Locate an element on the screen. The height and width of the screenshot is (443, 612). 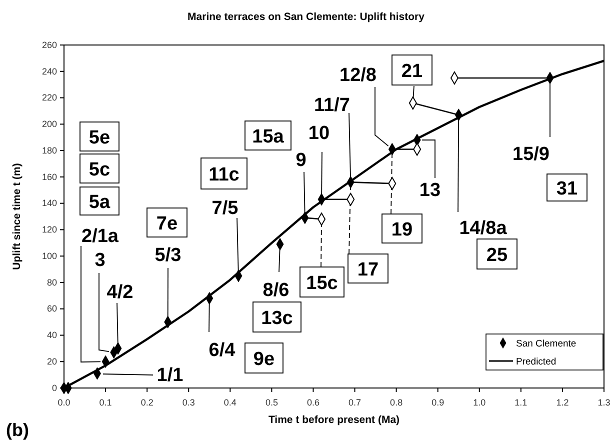
x-tick-label: 1.0 is located at coordinates (479, 402).